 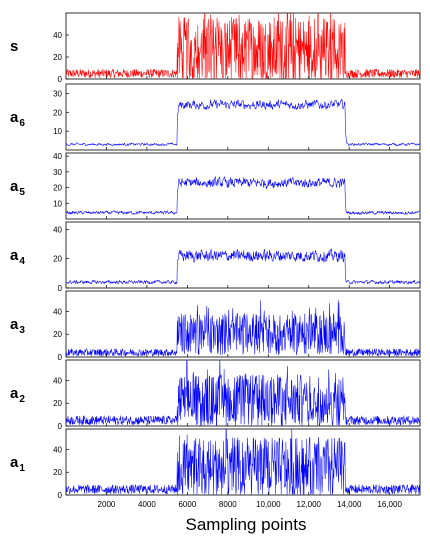 I want to click on x-tick-label: 4000, so click(x=147, y=504).